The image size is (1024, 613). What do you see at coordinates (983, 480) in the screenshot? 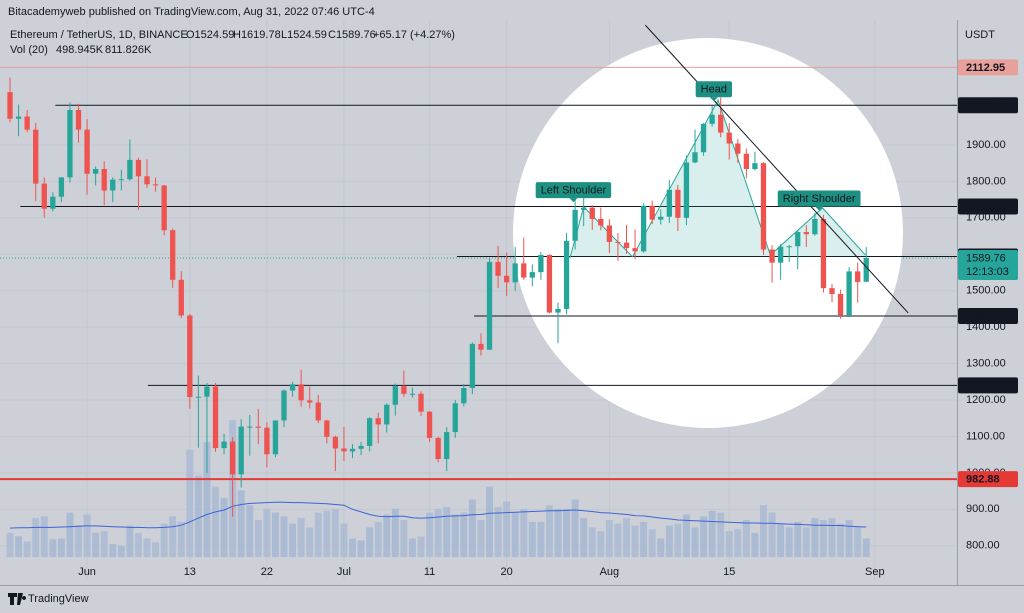
I see `level-label: 982.88` at bounding box center [983, 480].